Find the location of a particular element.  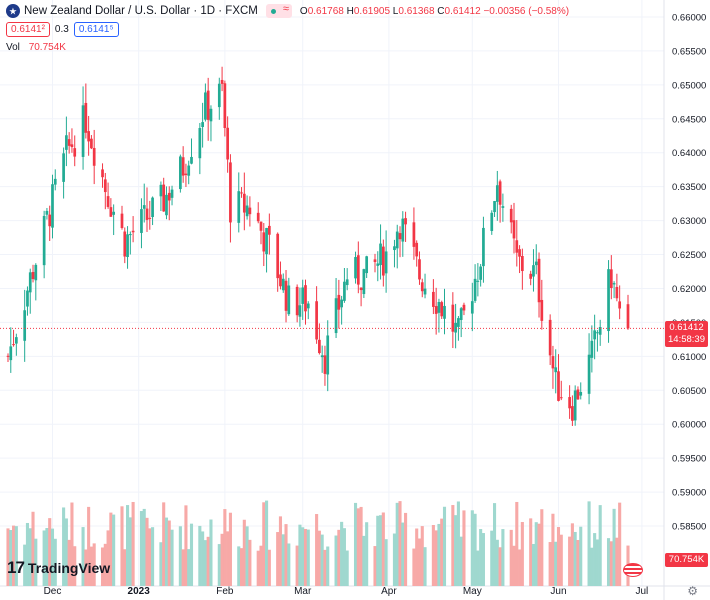

nzd-flag-icon: ★ is located at coordinates (13, 11).